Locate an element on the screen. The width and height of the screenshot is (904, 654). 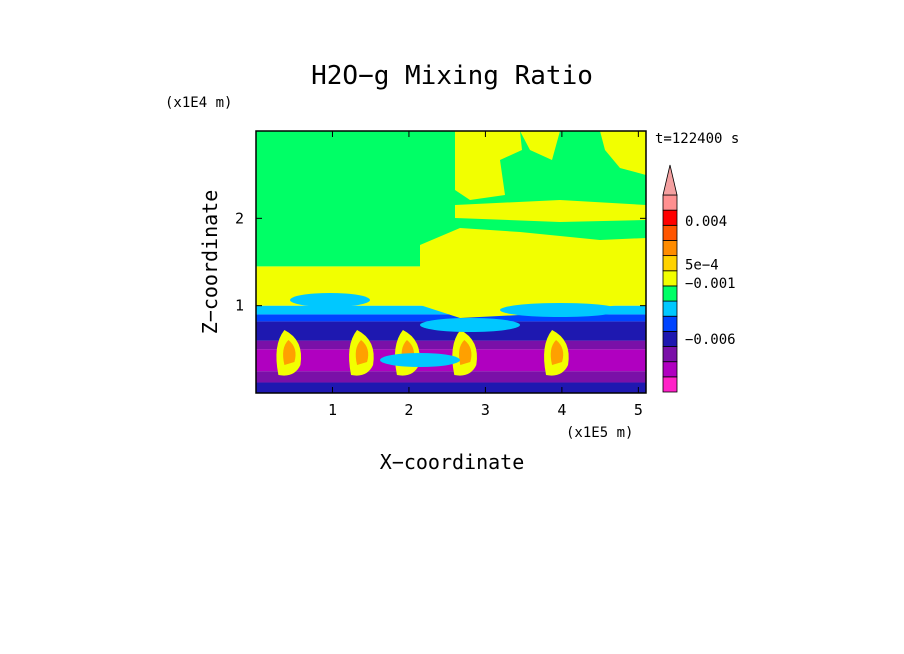
time-label: t=122400 s is located at coordinates (697, 139).